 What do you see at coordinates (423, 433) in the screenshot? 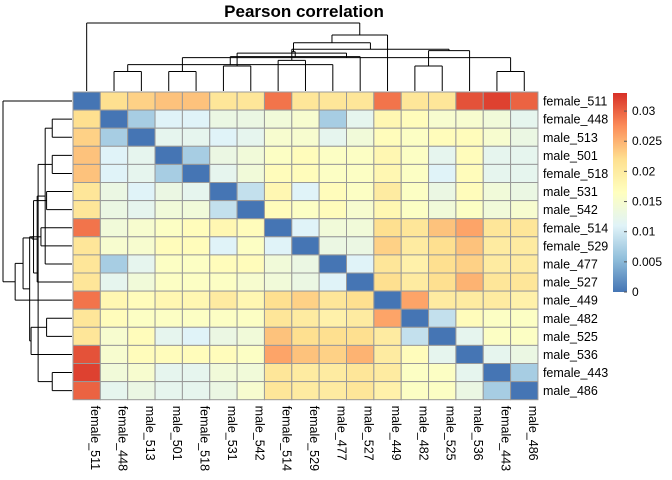
I see `column-label: male_482` at bounding box center [423, 433].